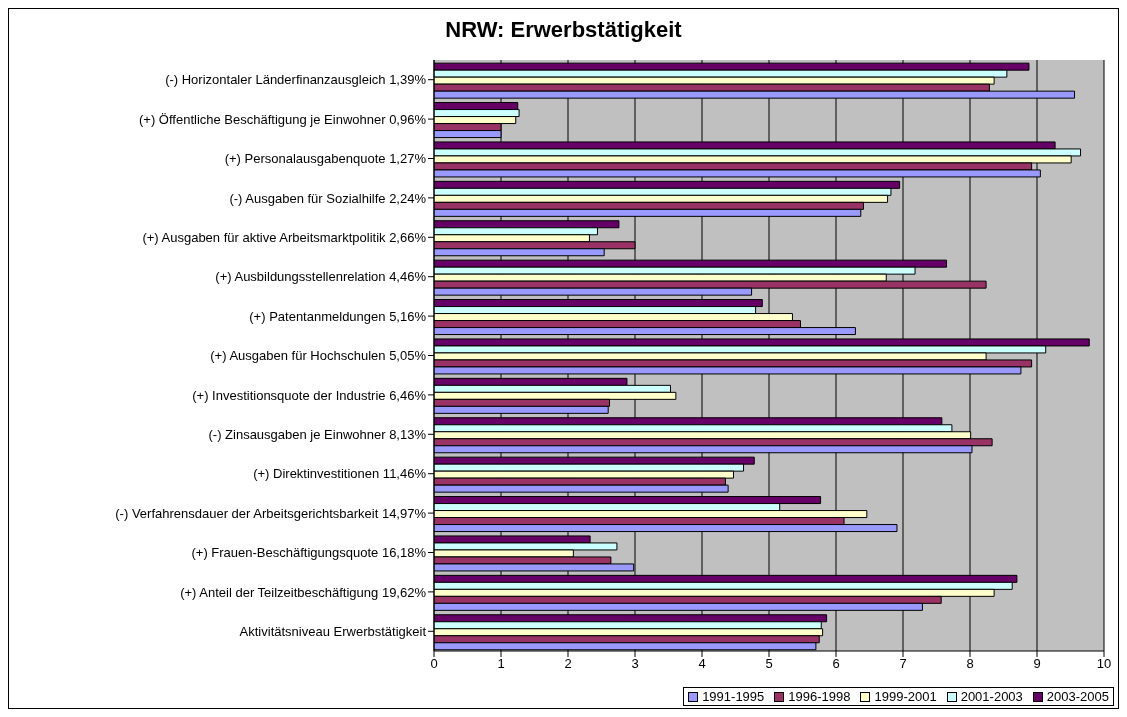 The width and height of the screenshot is (1127, 717). I want to click on x-tick-label: 10, so click(1104, 664).